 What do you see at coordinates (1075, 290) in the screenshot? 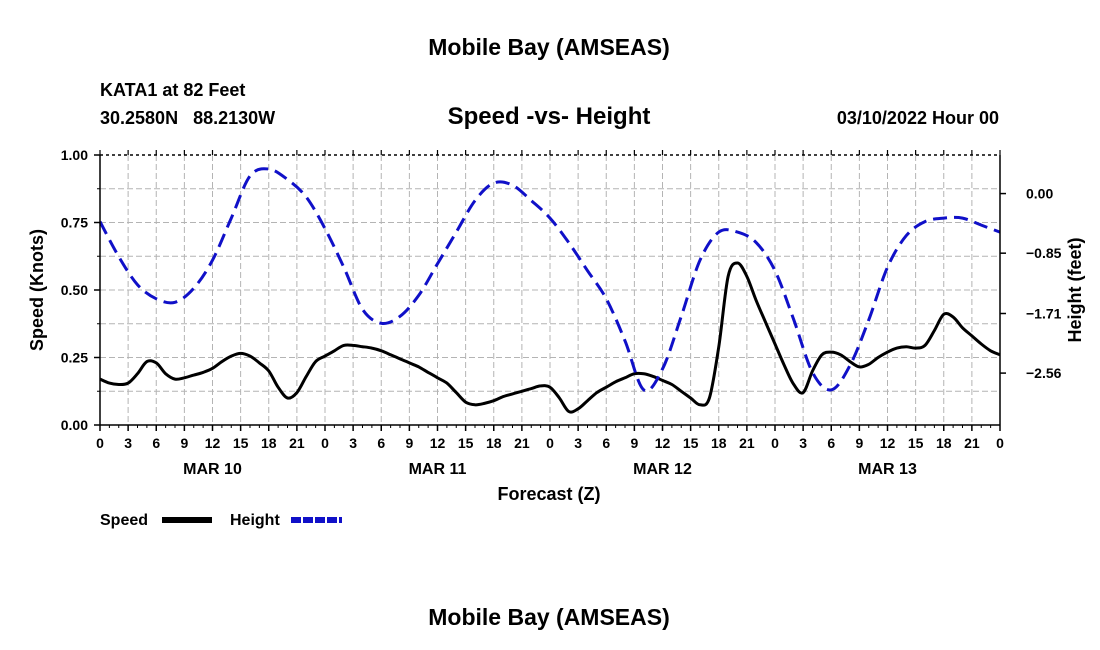
I see `y2-axis-title: Height (feet)` at bounding box center [1075, 290].